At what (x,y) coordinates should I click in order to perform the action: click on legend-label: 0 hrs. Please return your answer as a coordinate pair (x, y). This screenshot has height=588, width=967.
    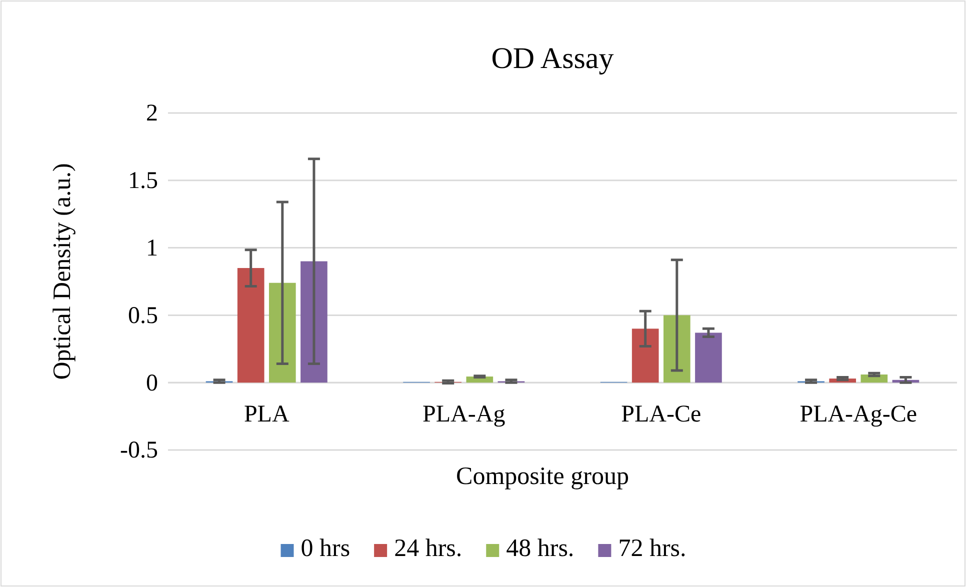
    Looking at the image, I should click on (325, 548).